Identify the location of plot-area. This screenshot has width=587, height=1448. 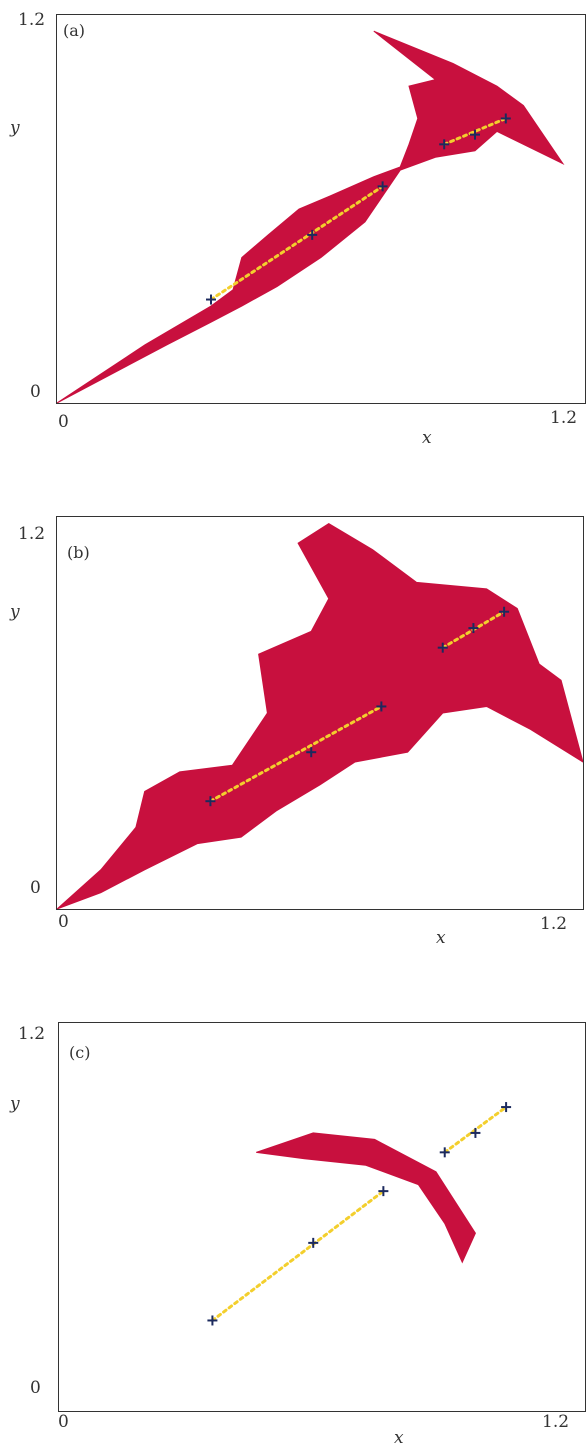
(359, 1214).